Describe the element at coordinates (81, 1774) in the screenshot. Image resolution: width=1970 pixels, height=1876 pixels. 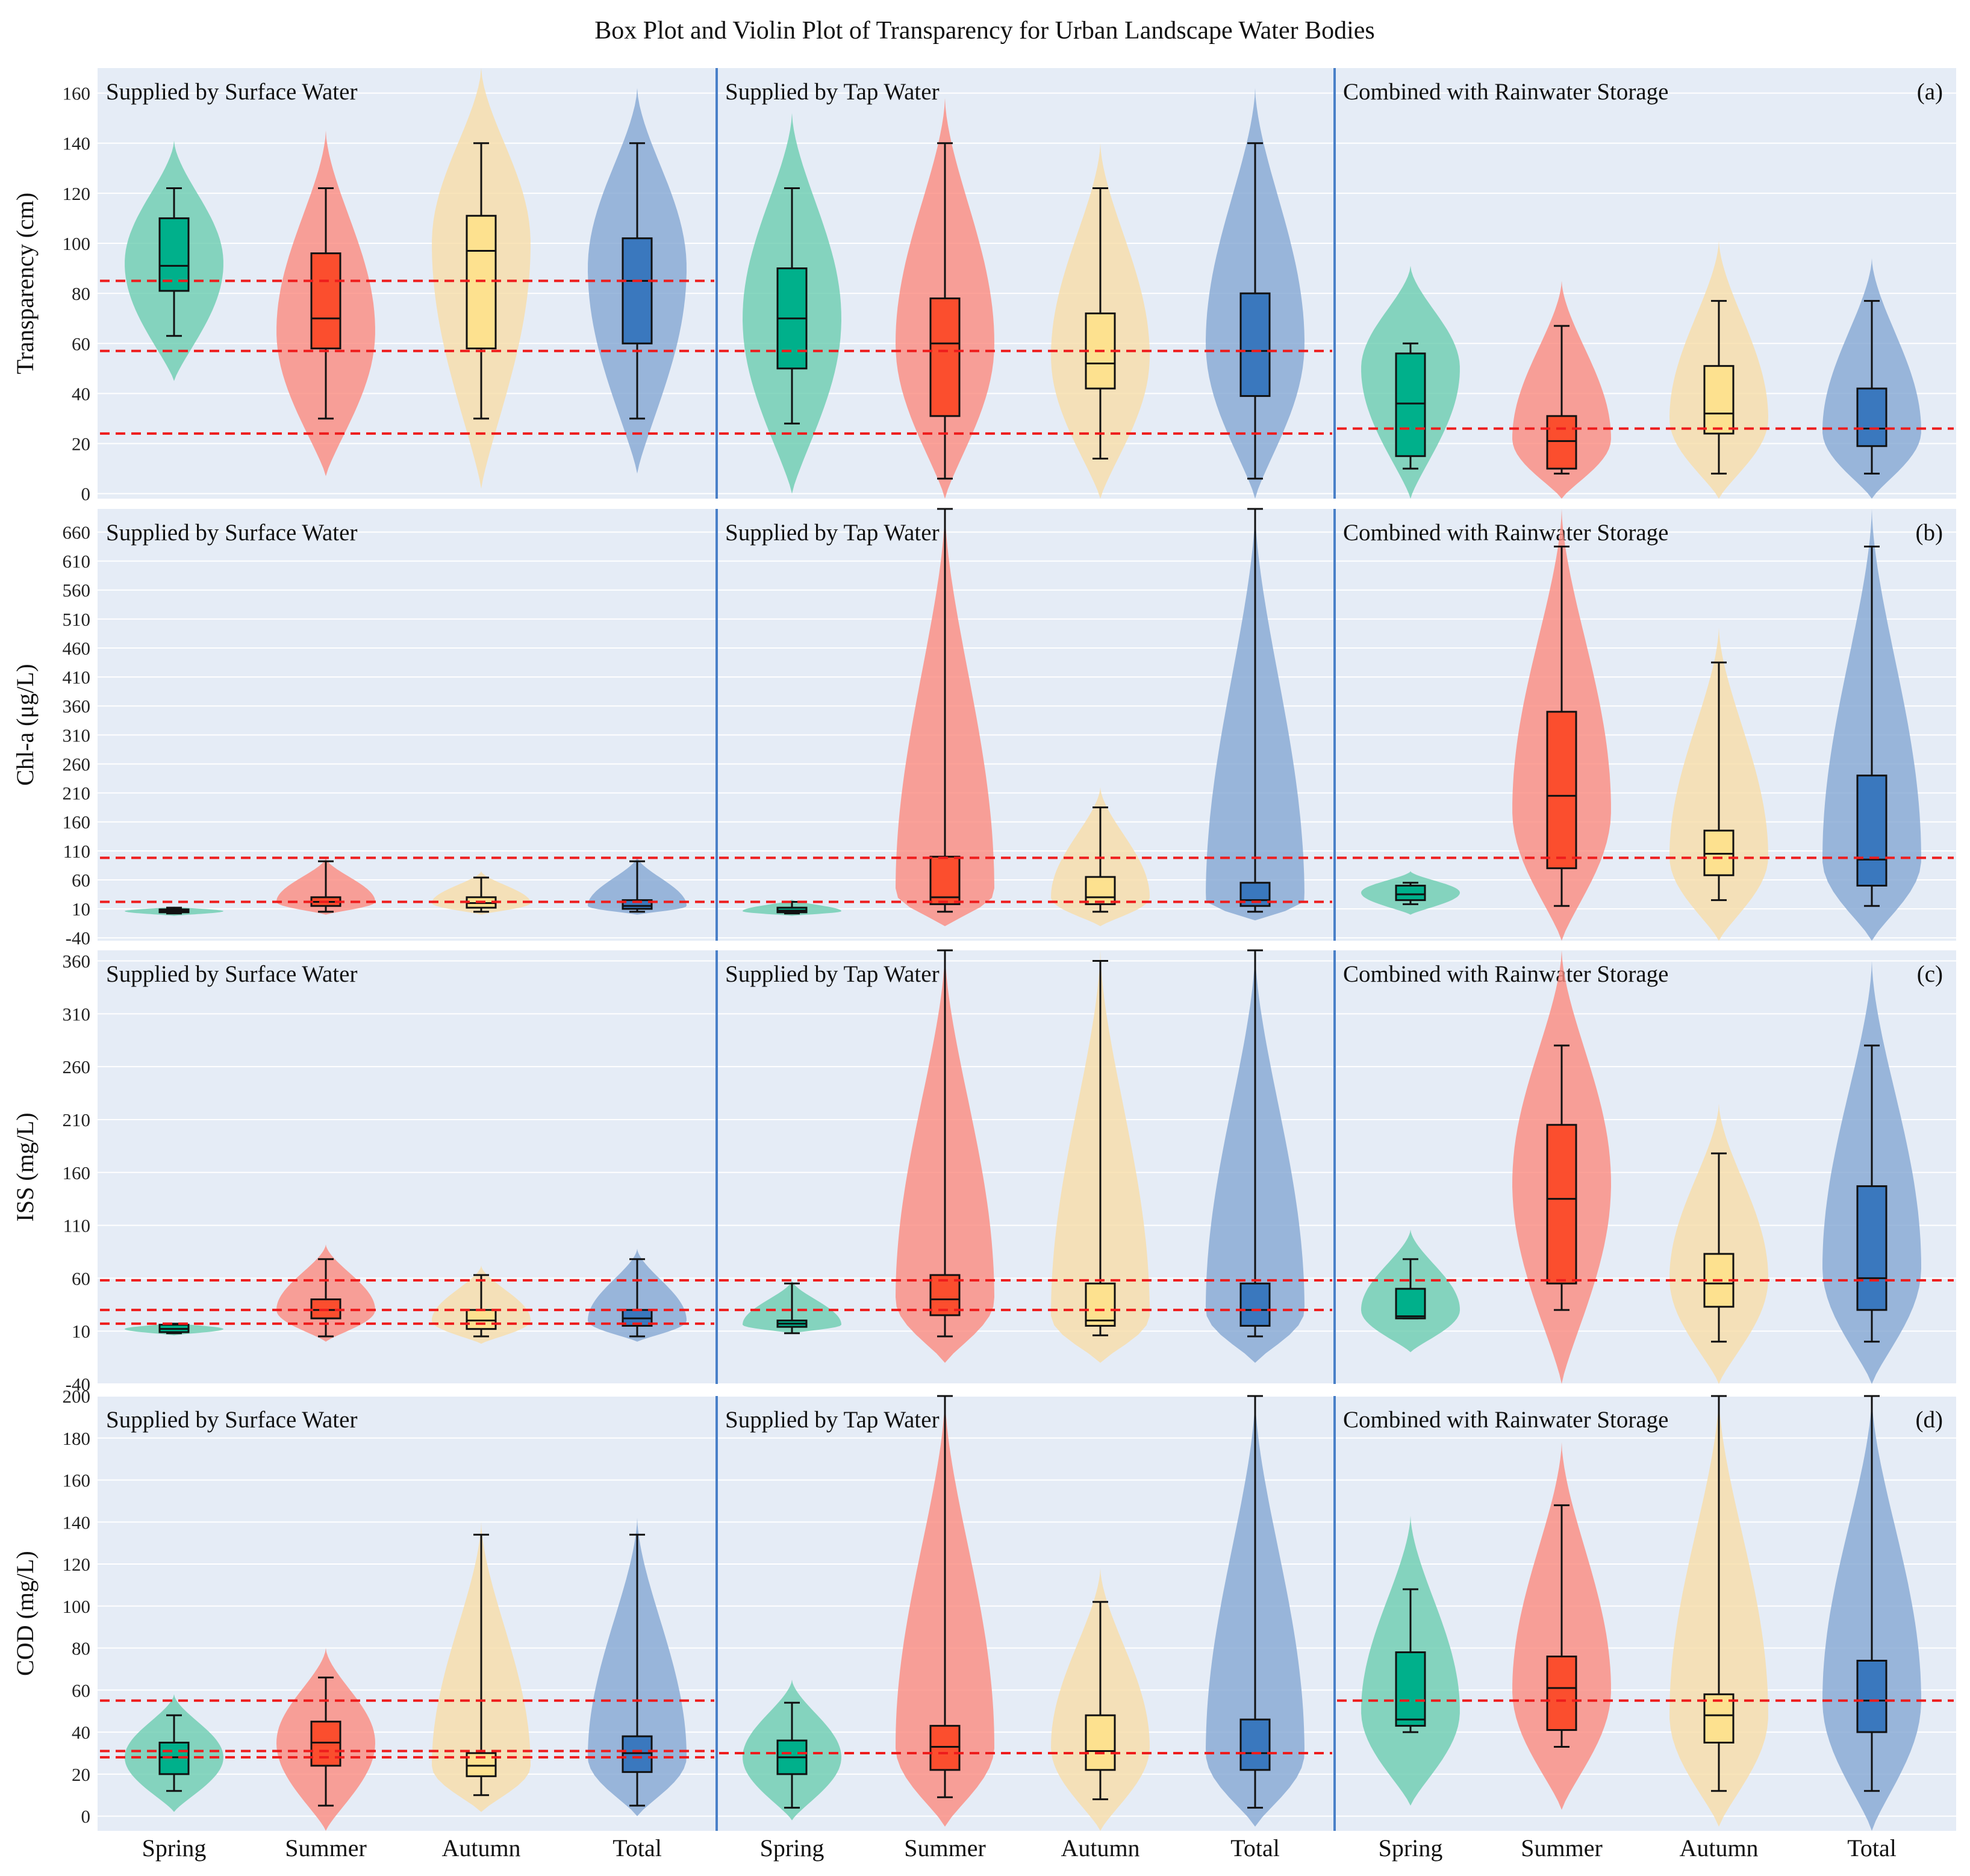
I see `y-tick-label: 20` at that location.